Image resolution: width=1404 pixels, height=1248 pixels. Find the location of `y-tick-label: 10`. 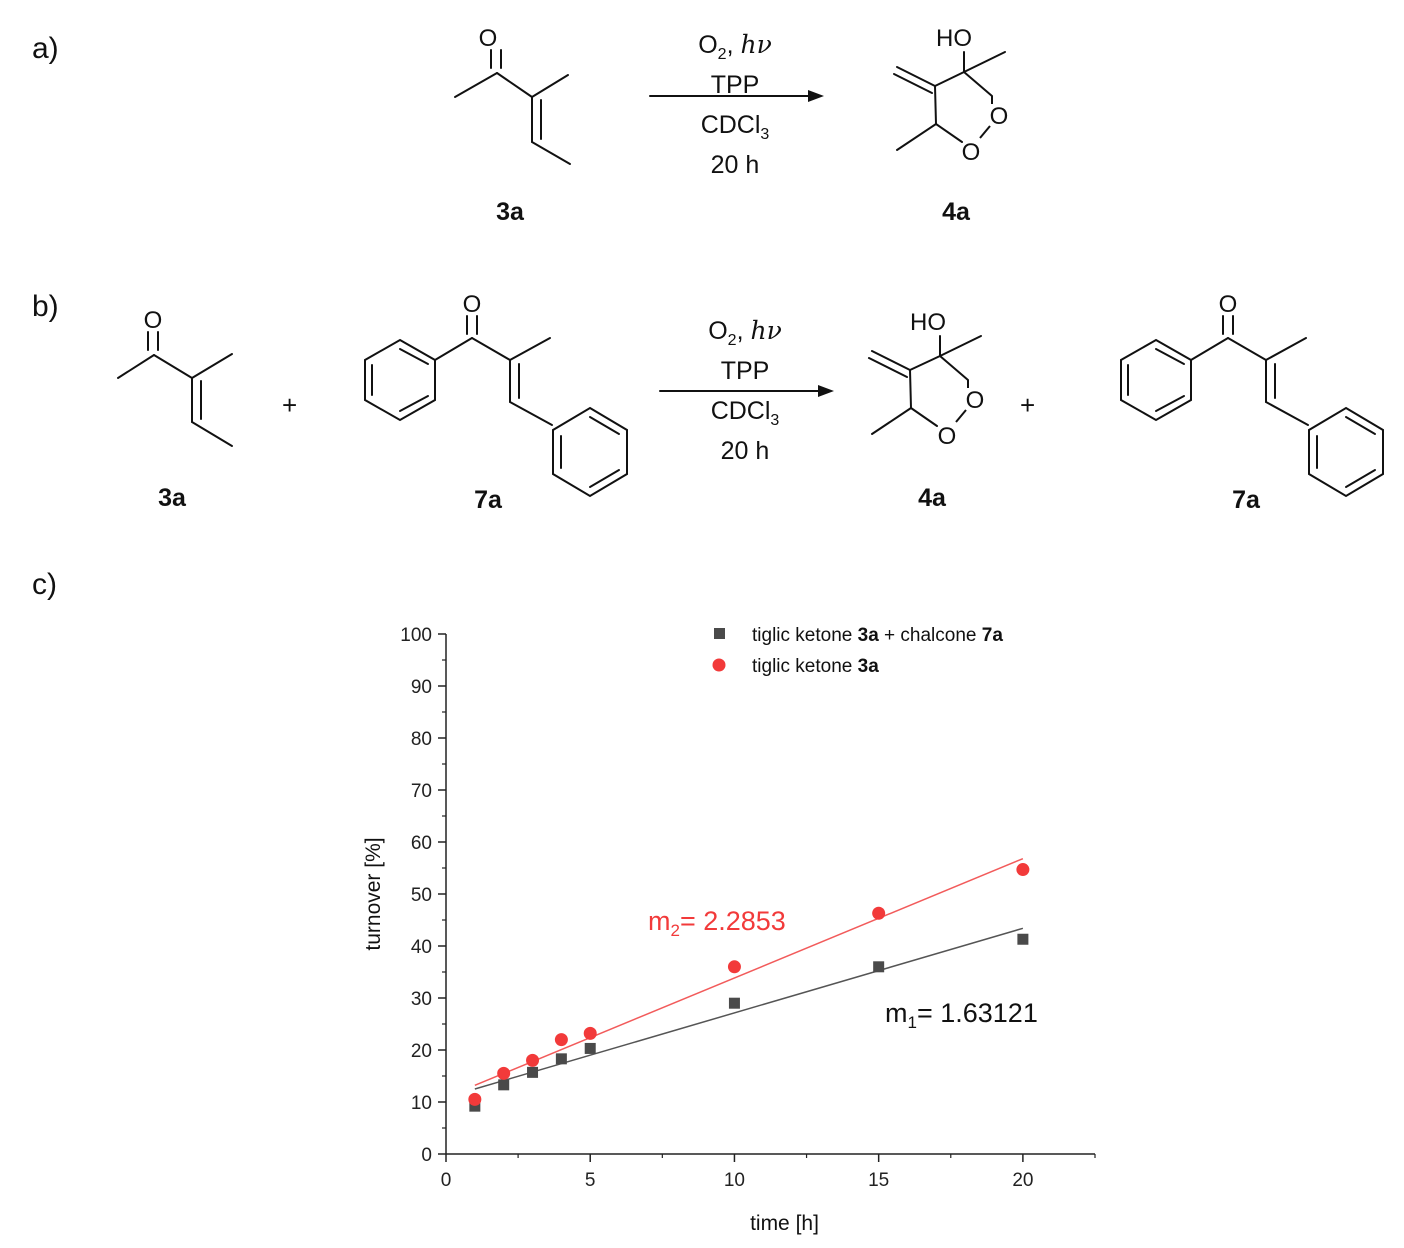

y-tick-label: 10 is located at coordinates (421, 1103).